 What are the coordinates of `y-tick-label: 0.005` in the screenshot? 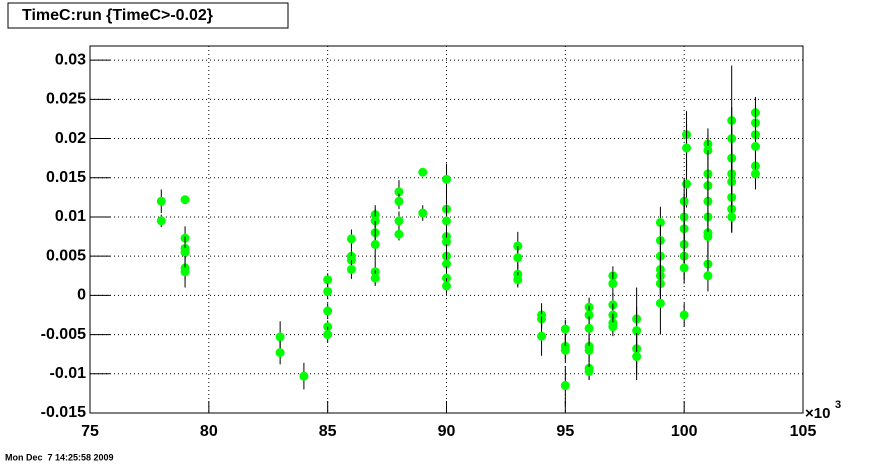 It's located at (66, 255).